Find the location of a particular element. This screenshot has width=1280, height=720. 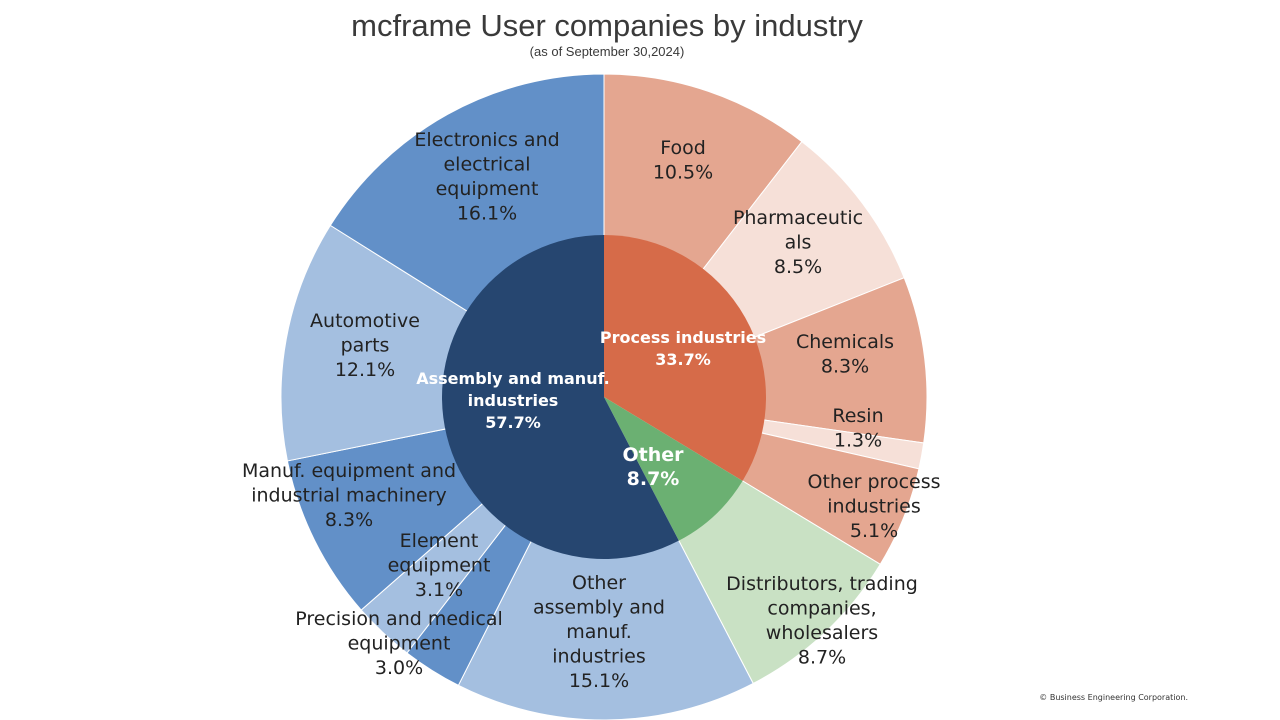

inner-label-assembly-and-manuf-industries-line: industries is located at coordinates (513, 400).